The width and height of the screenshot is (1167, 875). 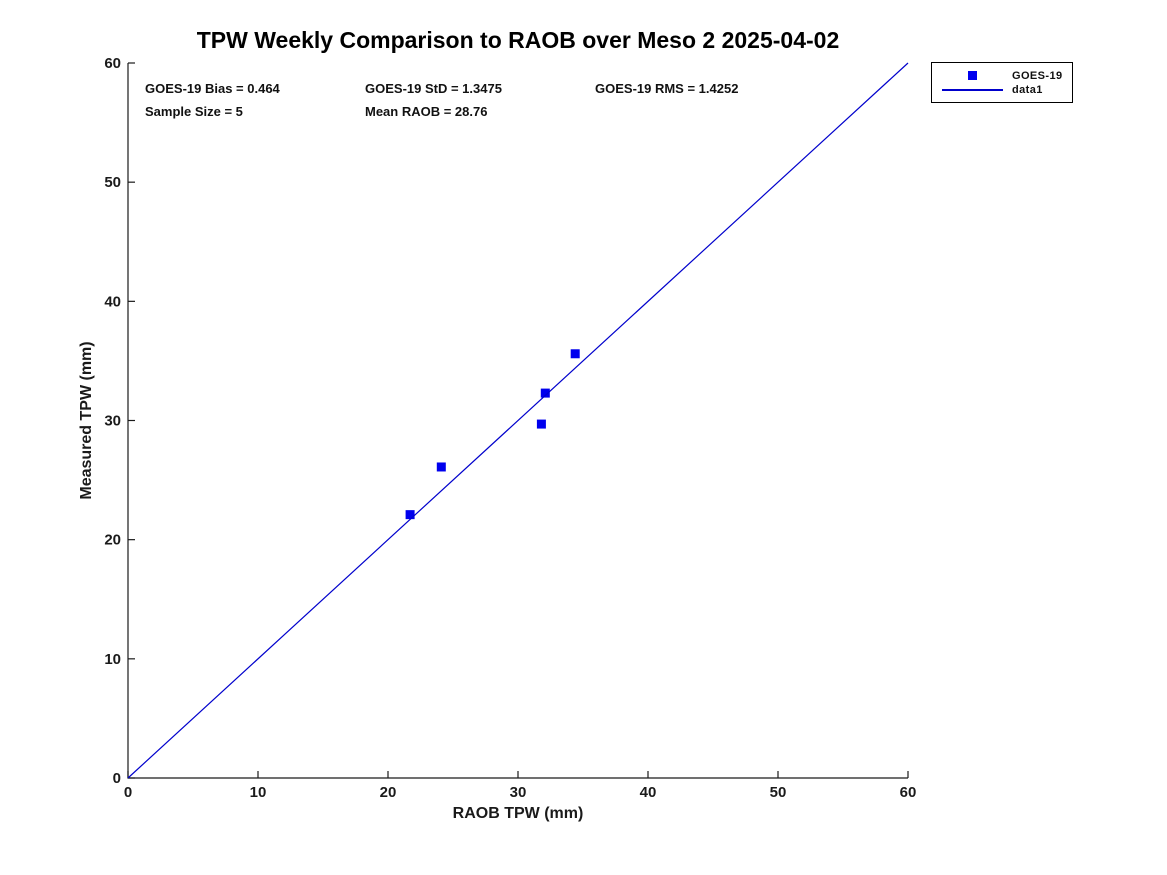 What do you see at coordinates (667, 88) in the screenshot?
I see `stat-rms: GOES-19 RMS = 1.4252` at bounding box center [667, 88].